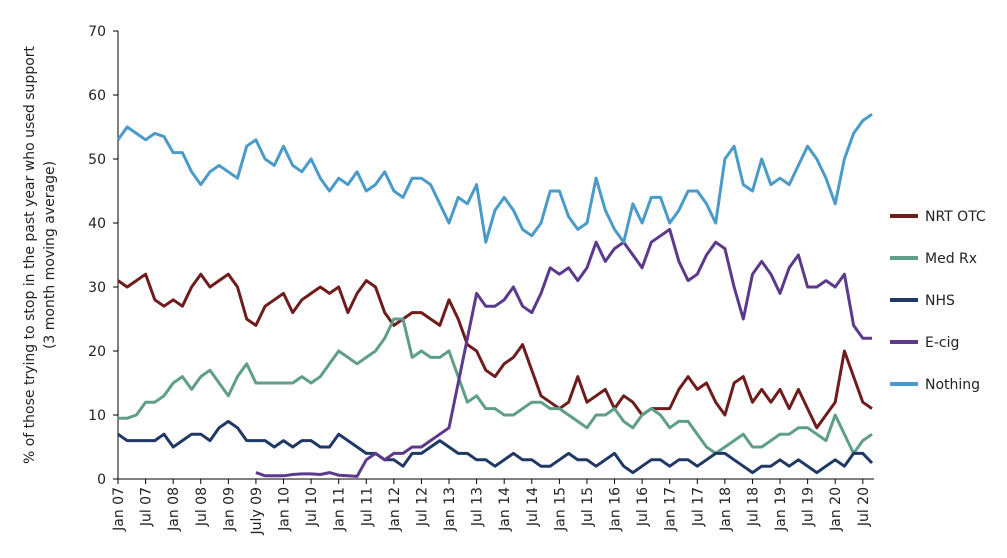 The width and height of the screenshot is (1007, 558). Describe the element at coordinates (560, 509) in the screenshot. I see `x-tick-label: Jan 15` at that location.